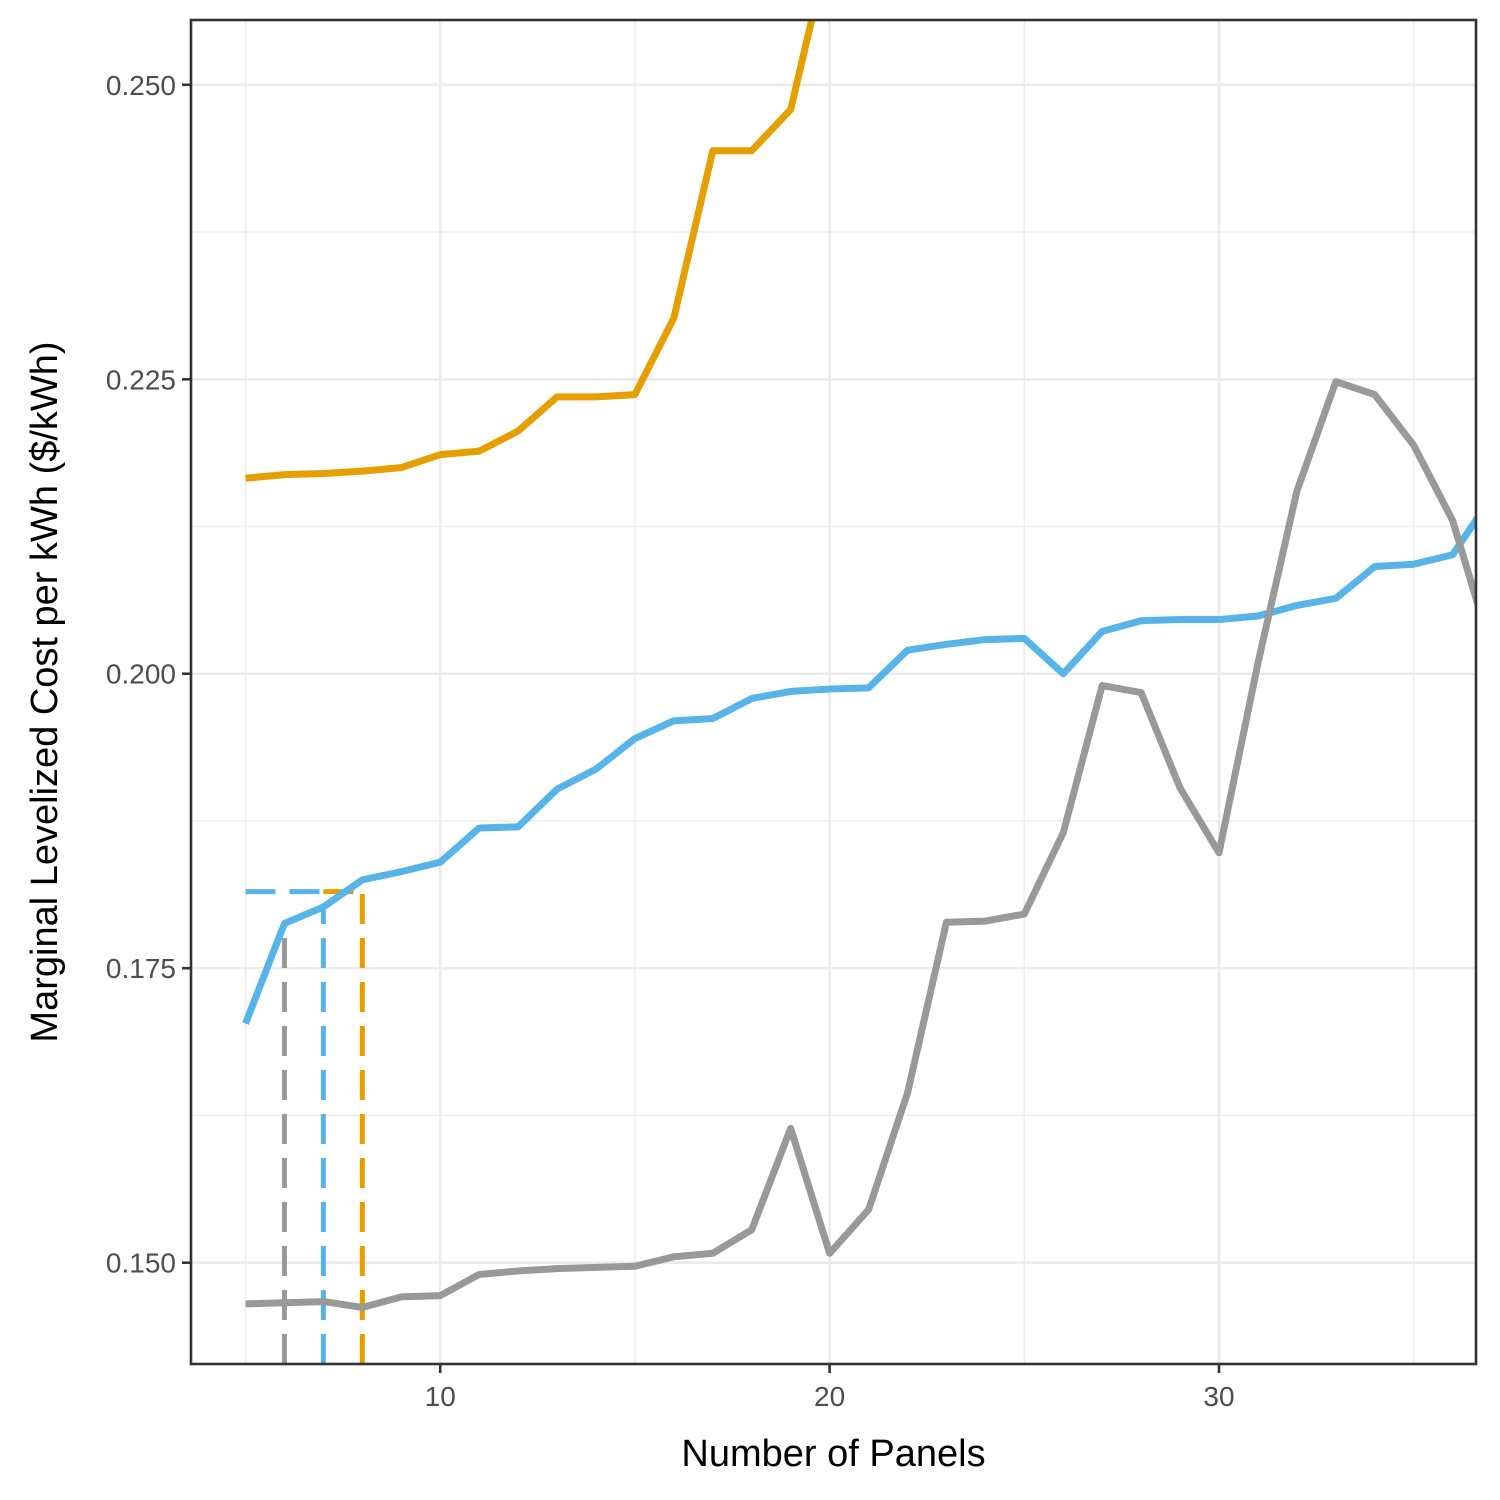  Describe the element at coordinates (829, 1396) in the screenshot. I see `x-tick-label-1: 20` at that location.